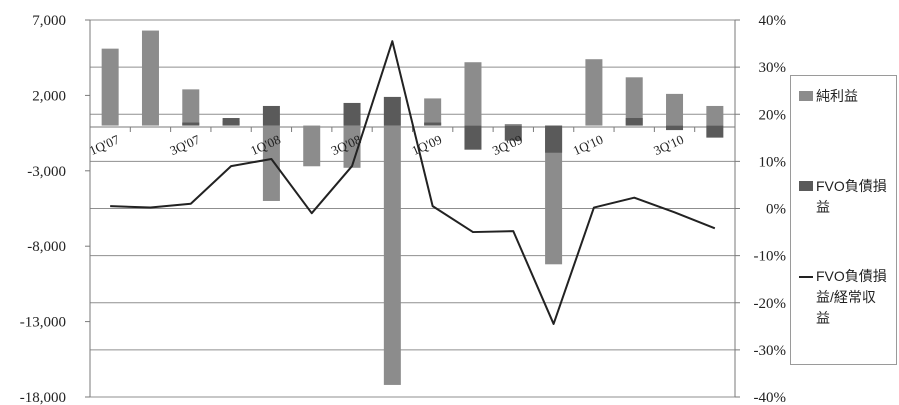  What do you see at coordinates (770, 257) in the screenshot?
I see `right-tick-label: -10%` at bounding box center [770, 257].